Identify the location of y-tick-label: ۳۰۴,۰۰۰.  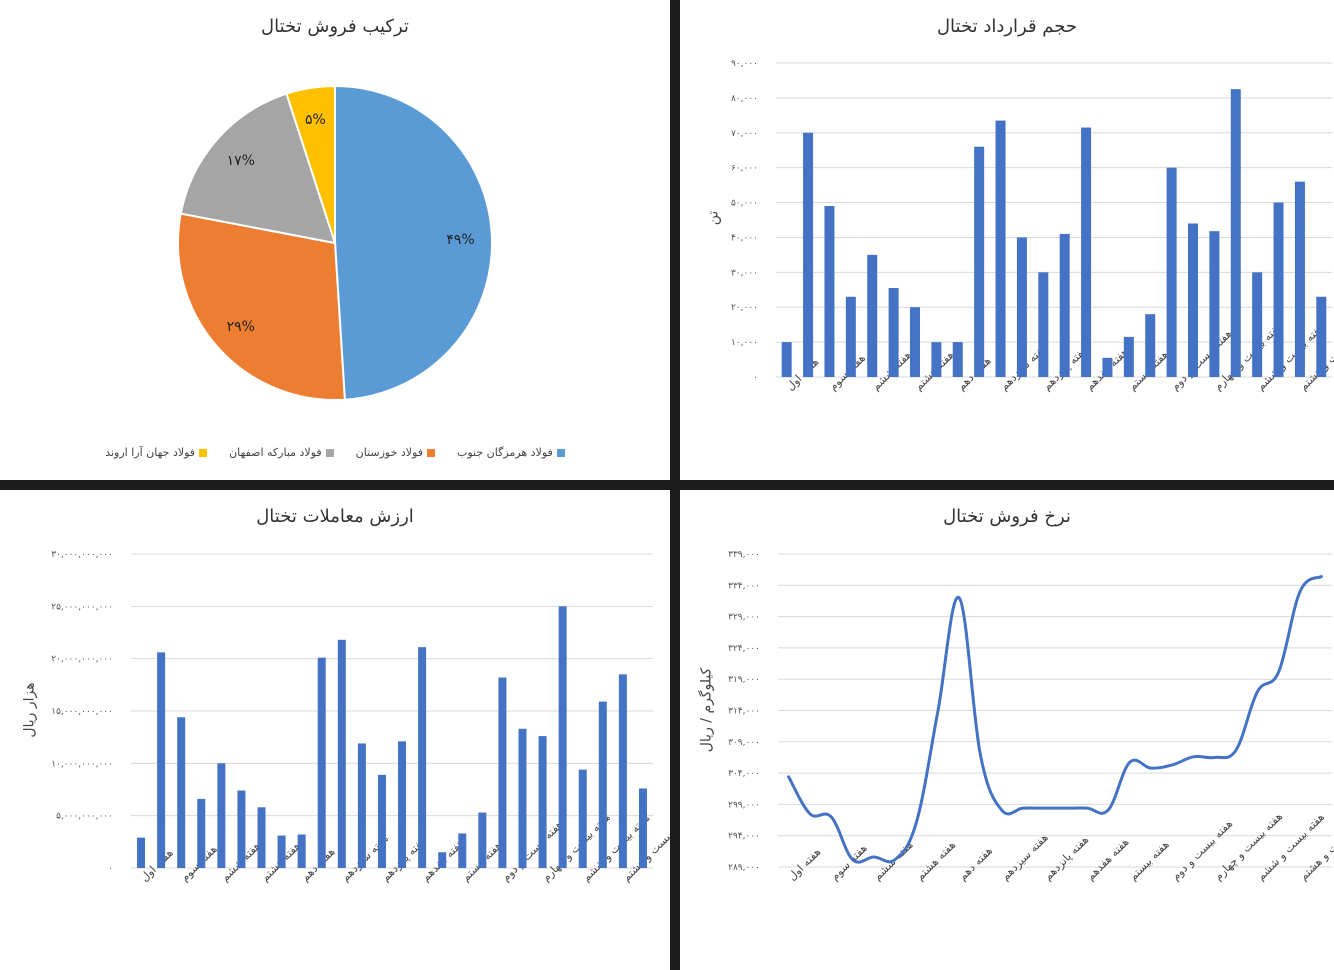
(744, 774).